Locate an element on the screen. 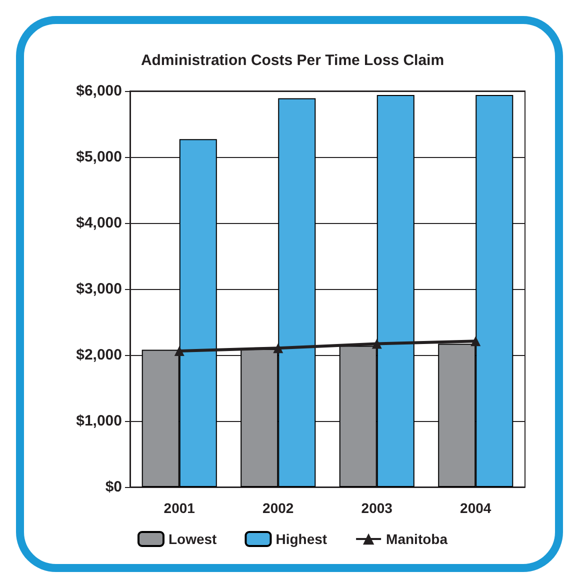 The width and height of the screenshot is (569, 578). y-tick-label: $5,000 is located at coordinates (99, 157).